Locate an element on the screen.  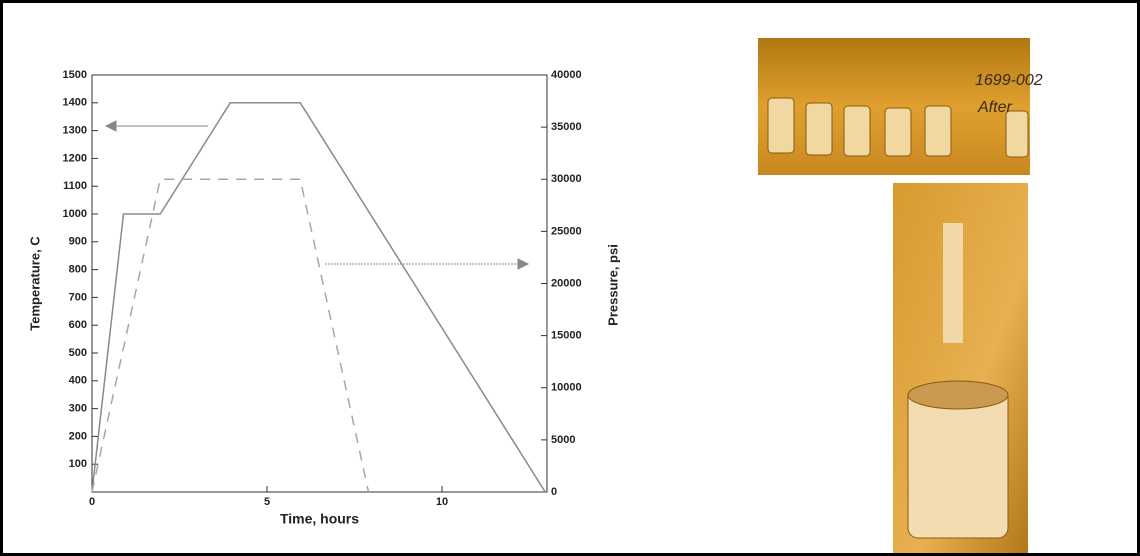
y-tick-label: 400 is located at coordinates (78, 381).